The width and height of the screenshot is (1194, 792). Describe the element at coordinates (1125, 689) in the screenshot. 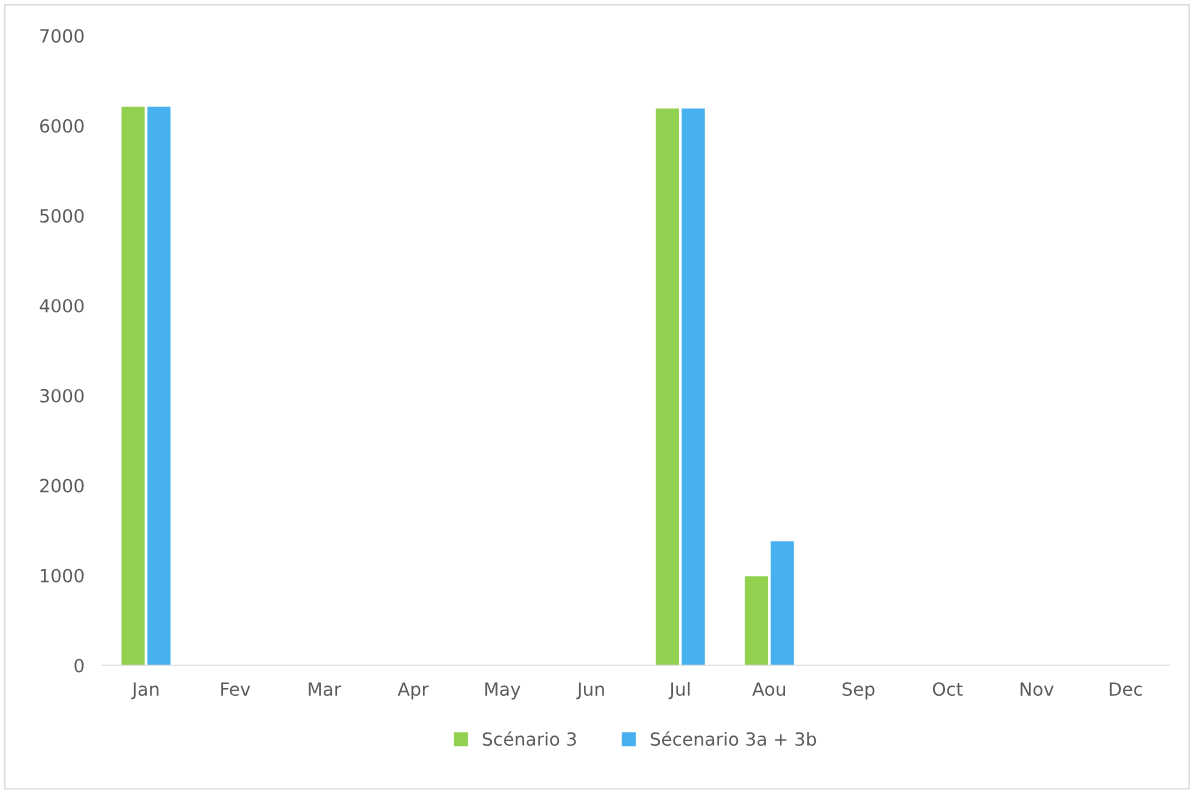

I see `x-tick-label: Dec` at that location.